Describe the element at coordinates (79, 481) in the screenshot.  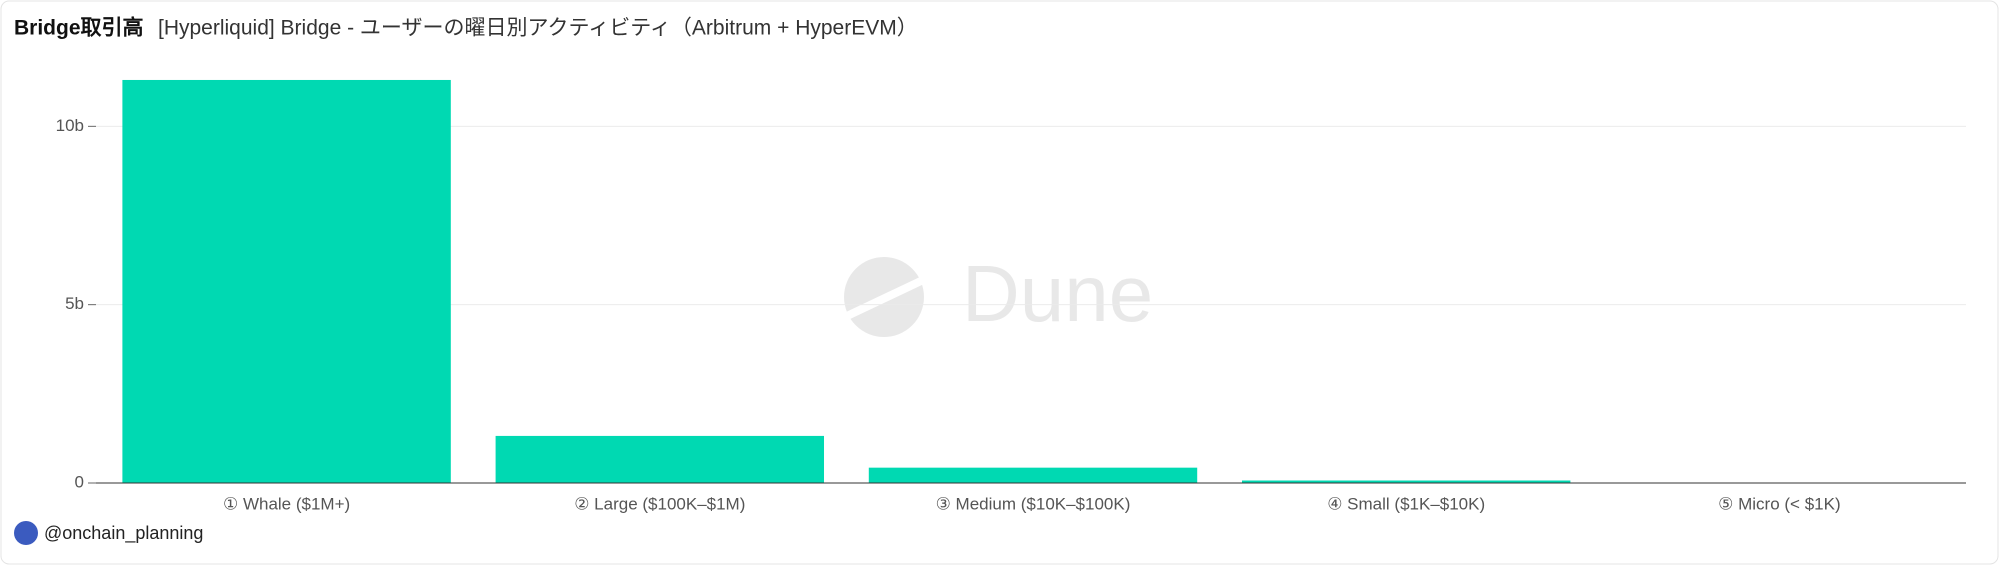
I see `y-tick-label: 0` at that location.